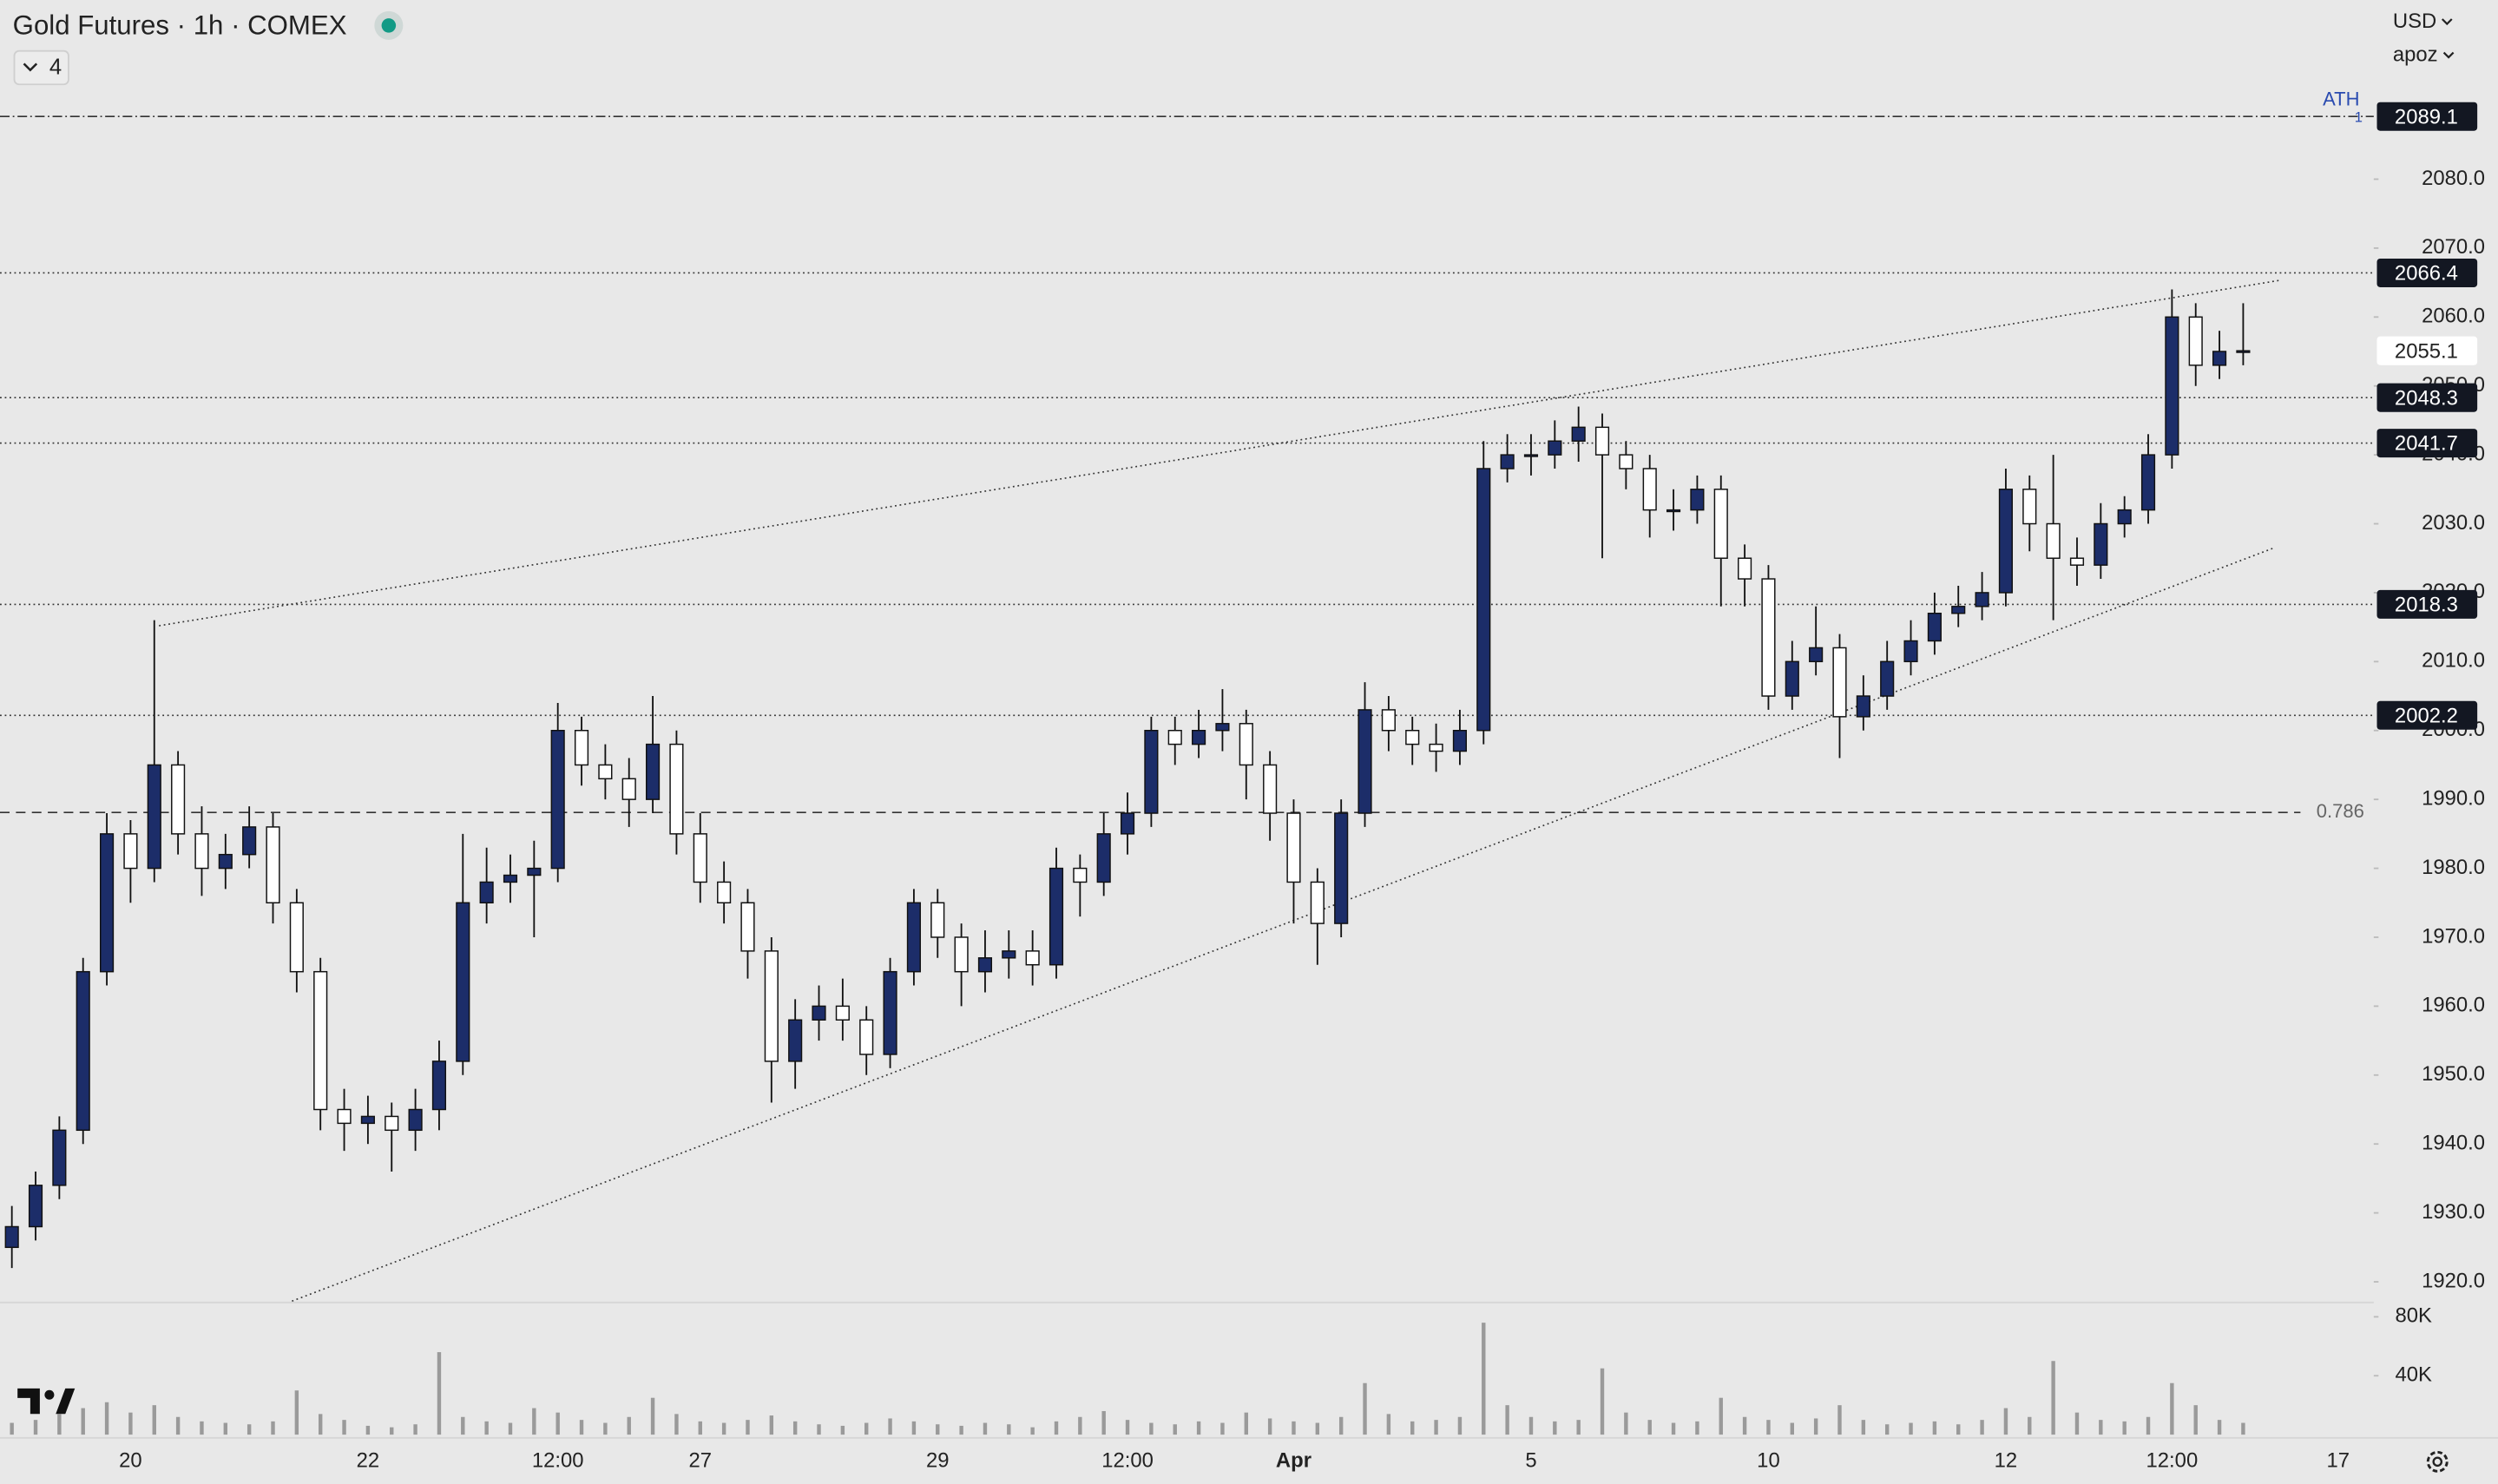  Describe the element at coordinates (2453, 867) in the screenshot. I see `y-tick-label: 1980.0` at that location.